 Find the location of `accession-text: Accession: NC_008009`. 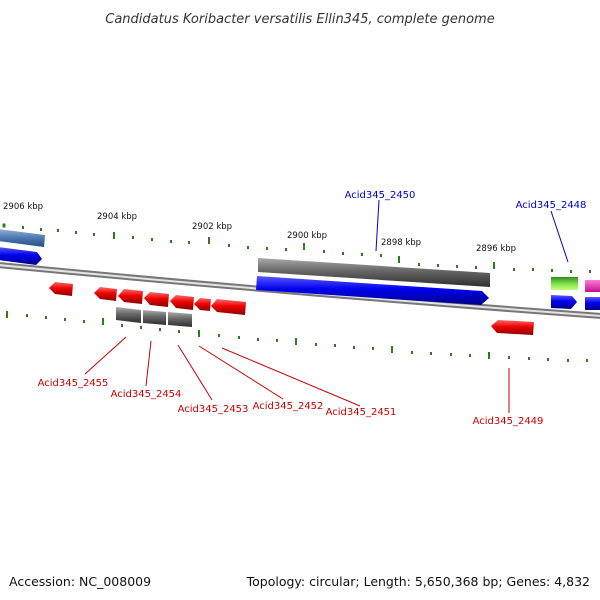

accession-text: Accession: NC_008009 is located at coordinates (80, 581).